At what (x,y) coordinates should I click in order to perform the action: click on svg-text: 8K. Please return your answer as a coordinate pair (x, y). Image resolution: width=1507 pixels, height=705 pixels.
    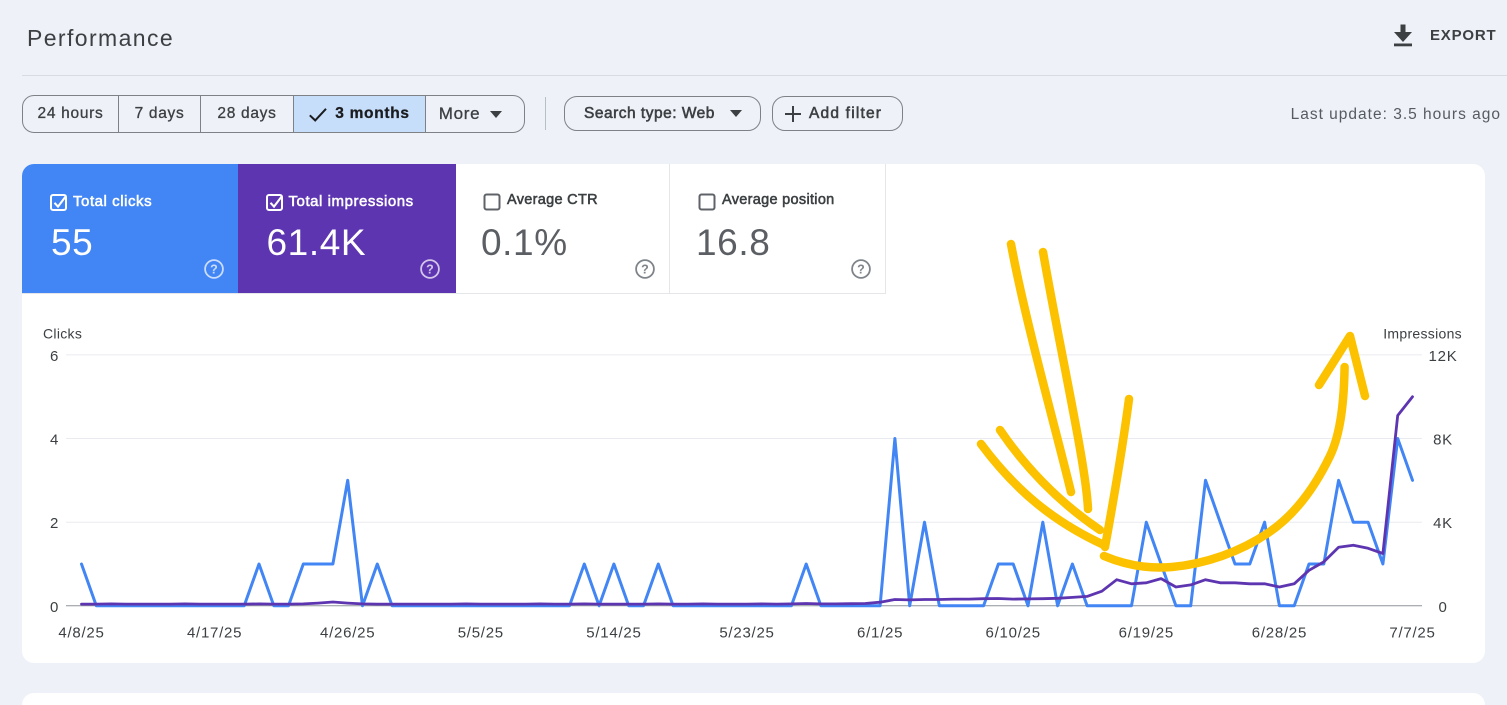
    Looking at the image, I should click on (1443, 440).